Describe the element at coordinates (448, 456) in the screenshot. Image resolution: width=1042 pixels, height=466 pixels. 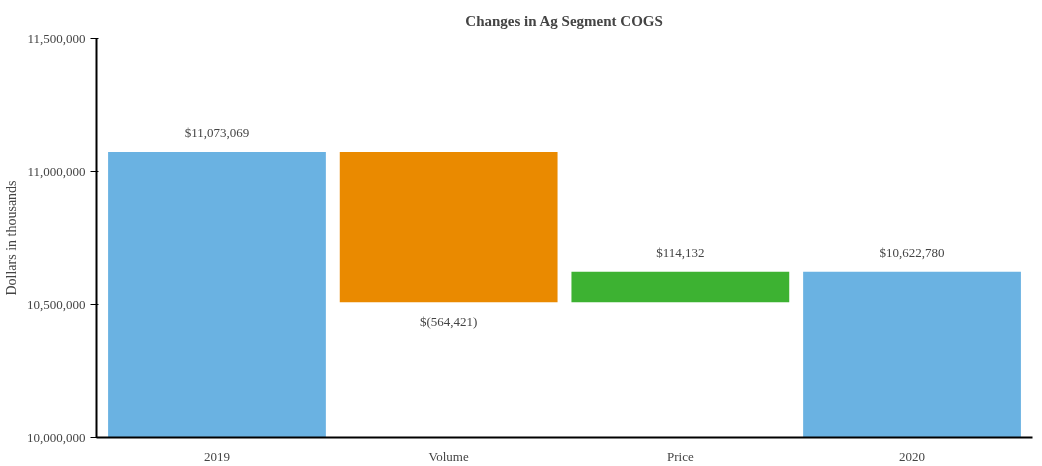
I see `x-tick-label: Volume` at that location.